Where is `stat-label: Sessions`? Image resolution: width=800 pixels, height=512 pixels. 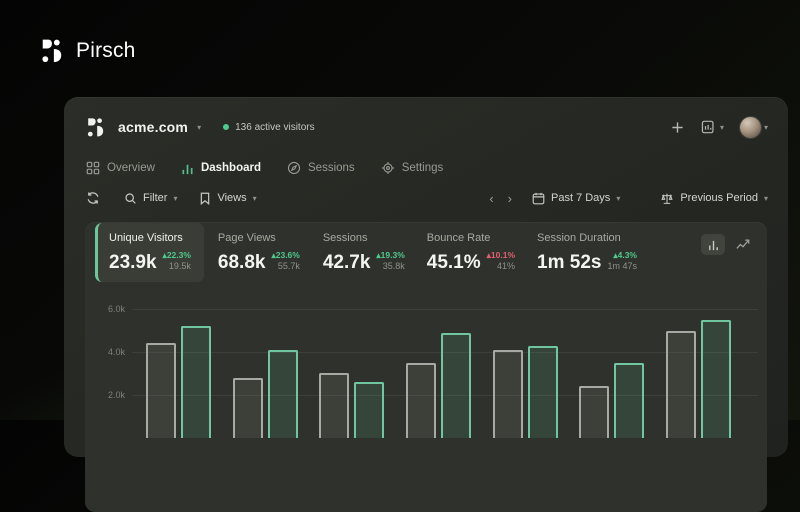 stat-label: Sessions is located at coordinates (345, 238).